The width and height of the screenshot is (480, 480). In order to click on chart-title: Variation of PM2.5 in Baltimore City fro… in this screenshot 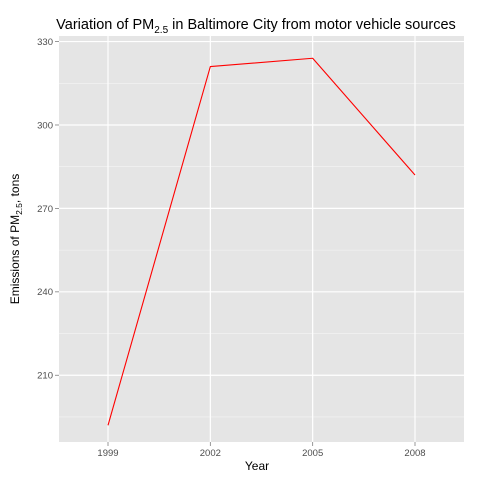, I will do `click(256, 26)`.